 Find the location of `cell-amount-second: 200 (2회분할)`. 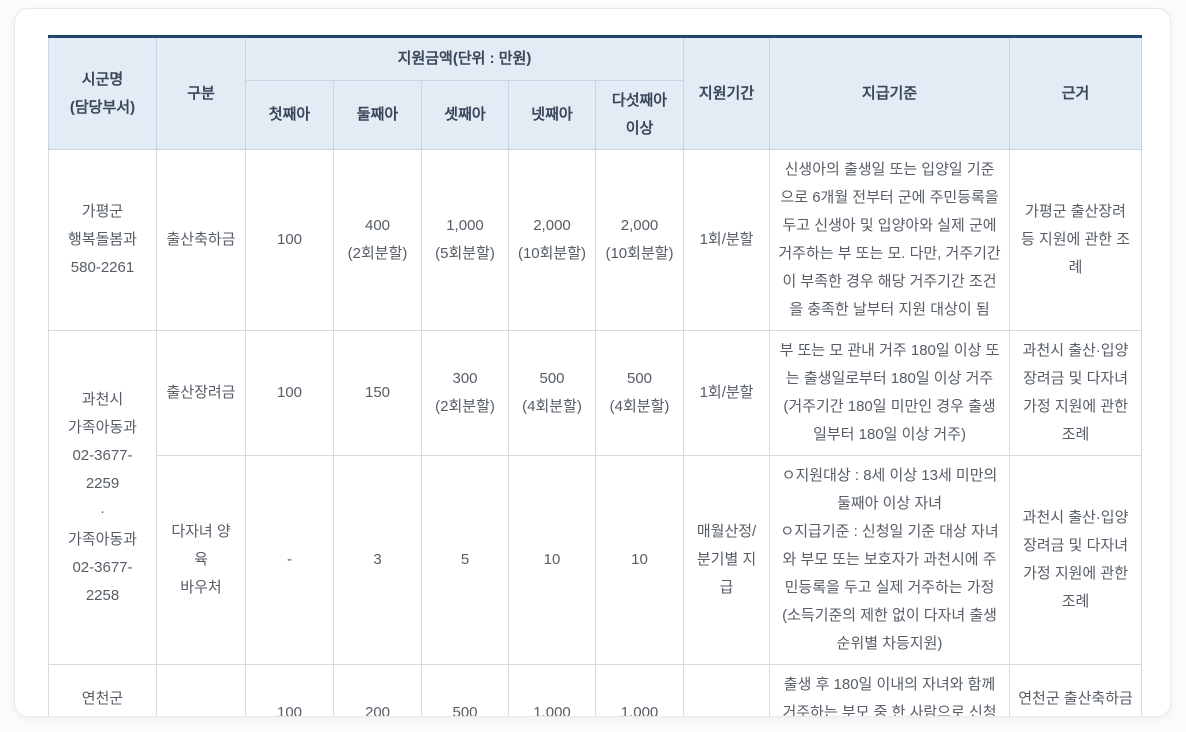

cell-amount-second: 200 (2회분할) is located at coordinates (377, 690).